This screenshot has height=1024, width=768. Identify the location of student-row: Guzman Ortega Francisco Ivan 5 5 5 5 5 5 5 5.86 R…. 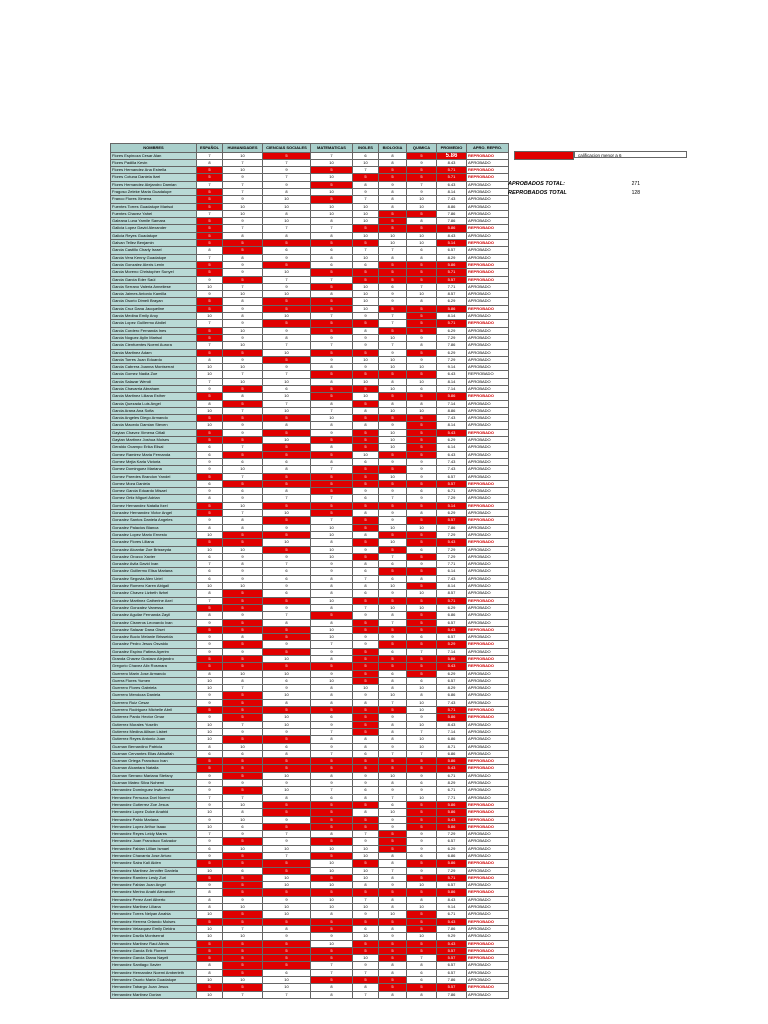
(309, 761).